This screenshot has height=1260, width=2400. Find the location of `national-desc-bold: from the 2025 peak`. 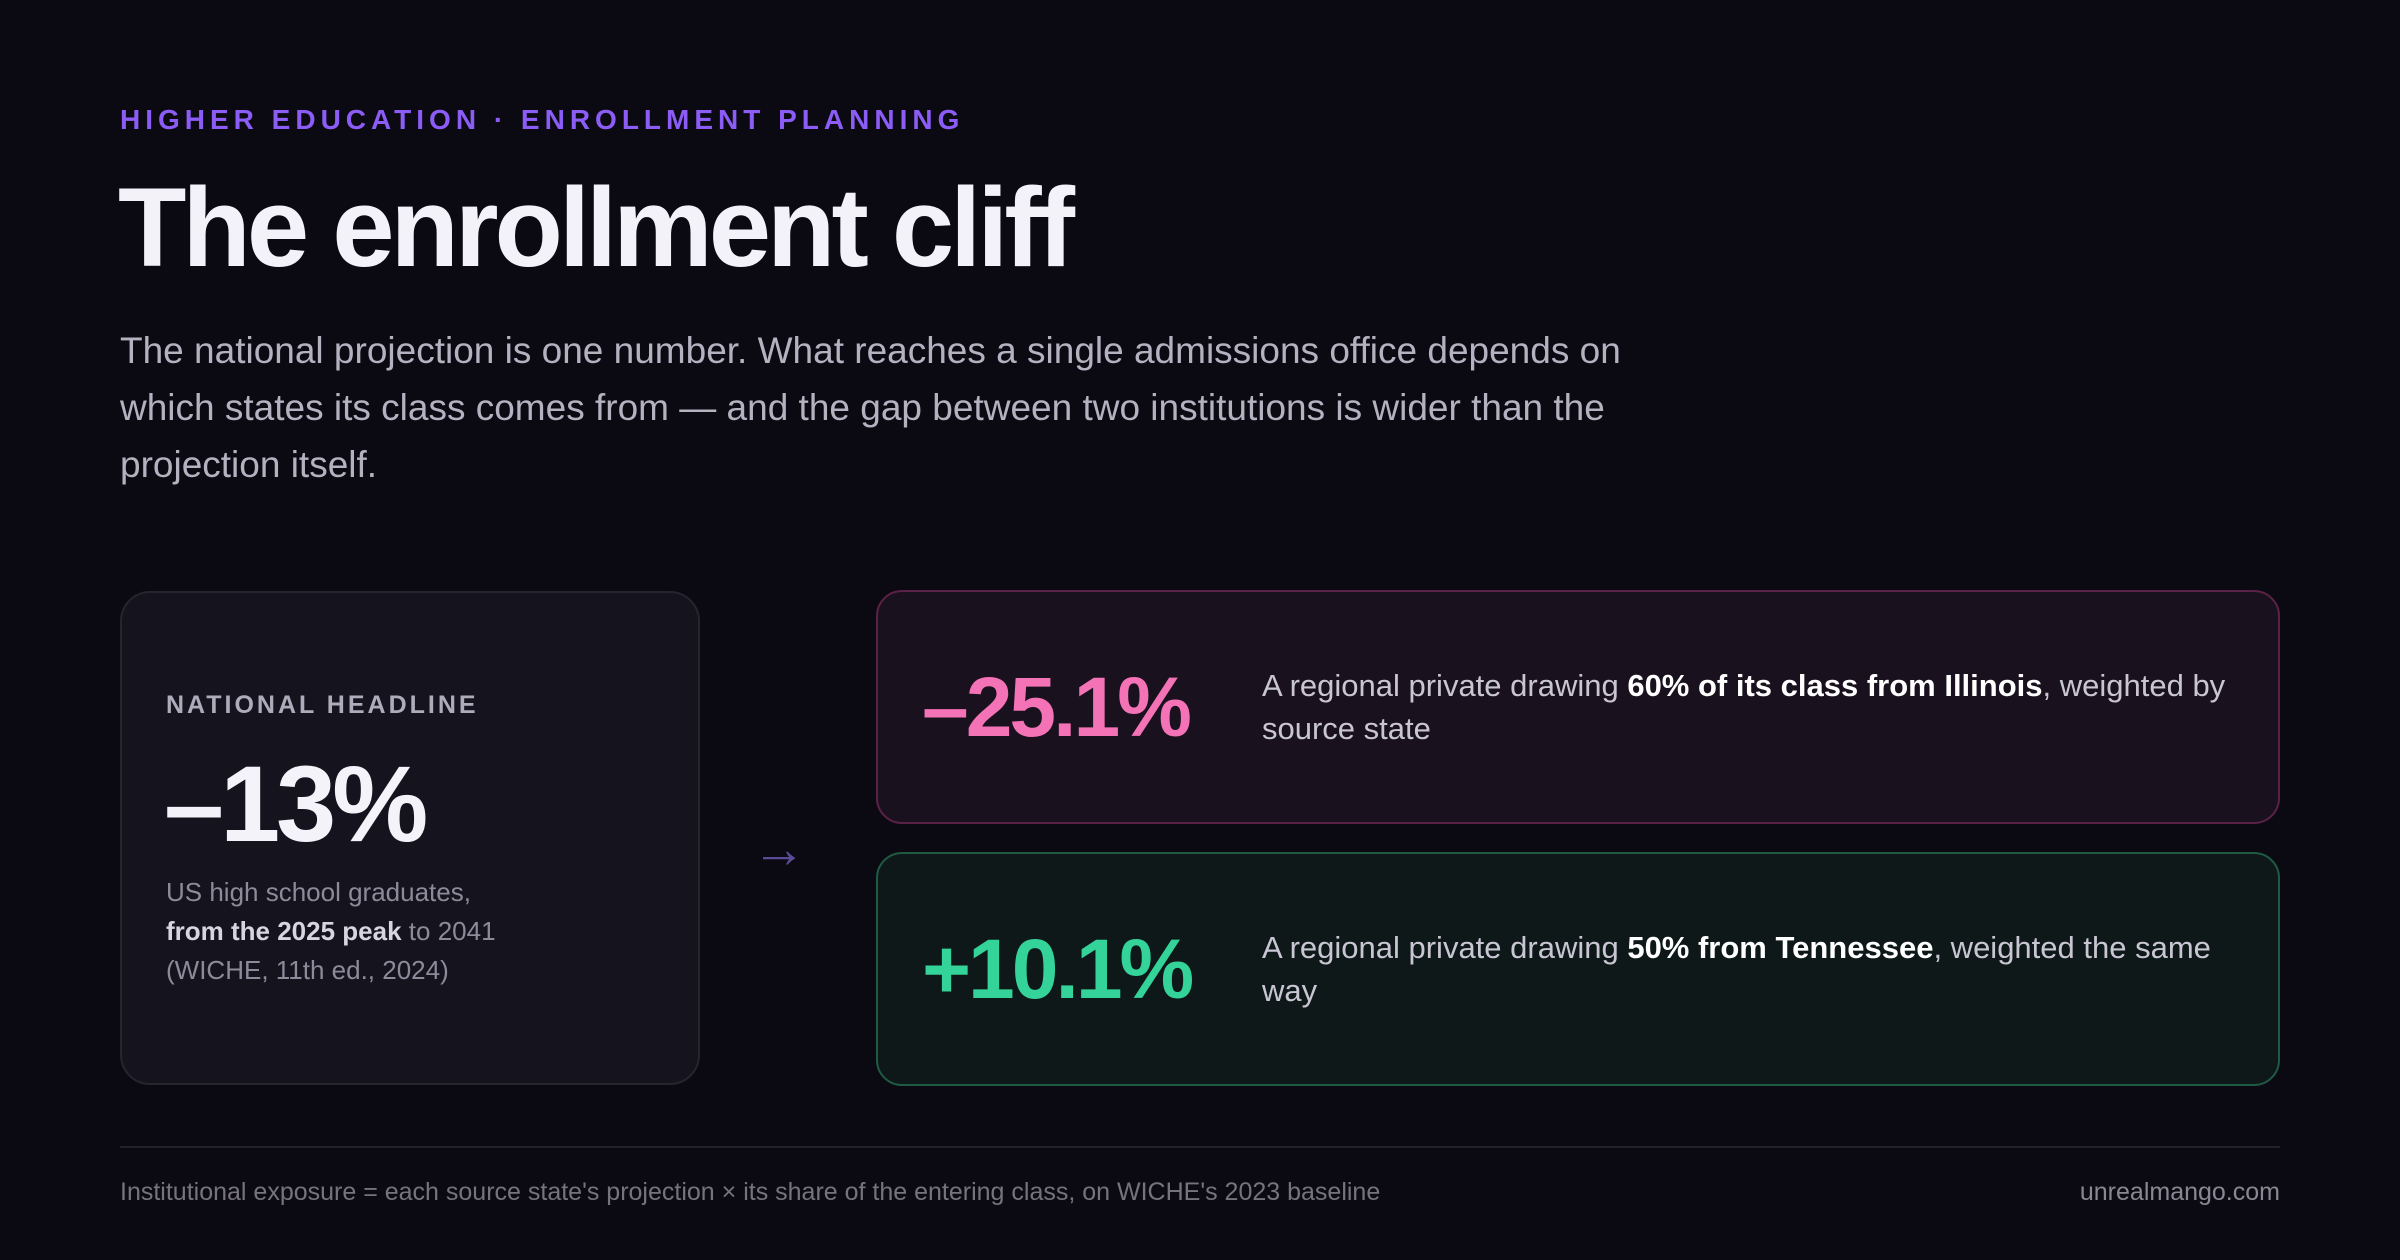

national-desc-bold: from the 2025 peak is located at coordinates (284, 931).